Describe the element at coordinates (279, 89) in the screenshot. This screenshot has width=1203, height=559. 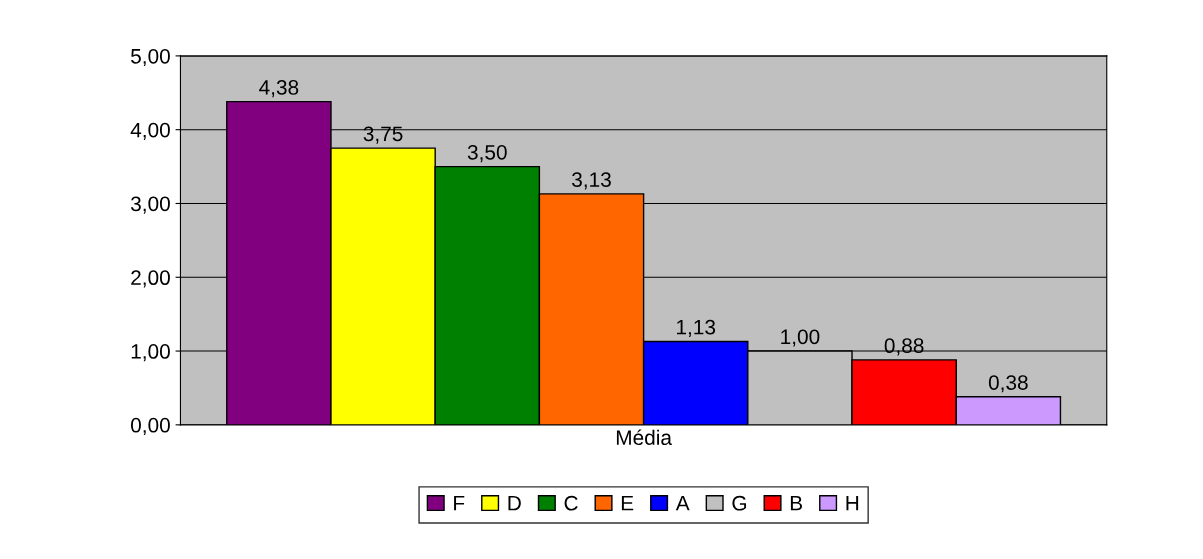
I see `data-label: 4,38` at that location.